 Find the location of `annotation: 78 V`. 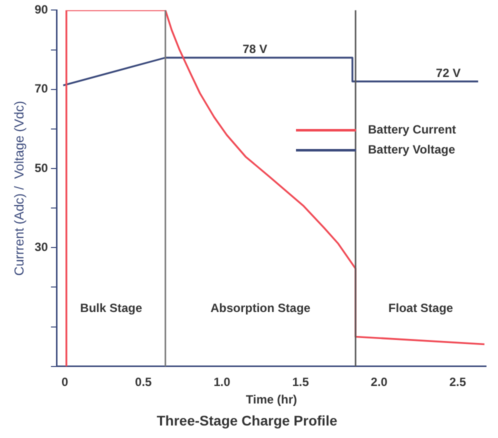

annotation: 78 V is located at coordinates (255, 49).